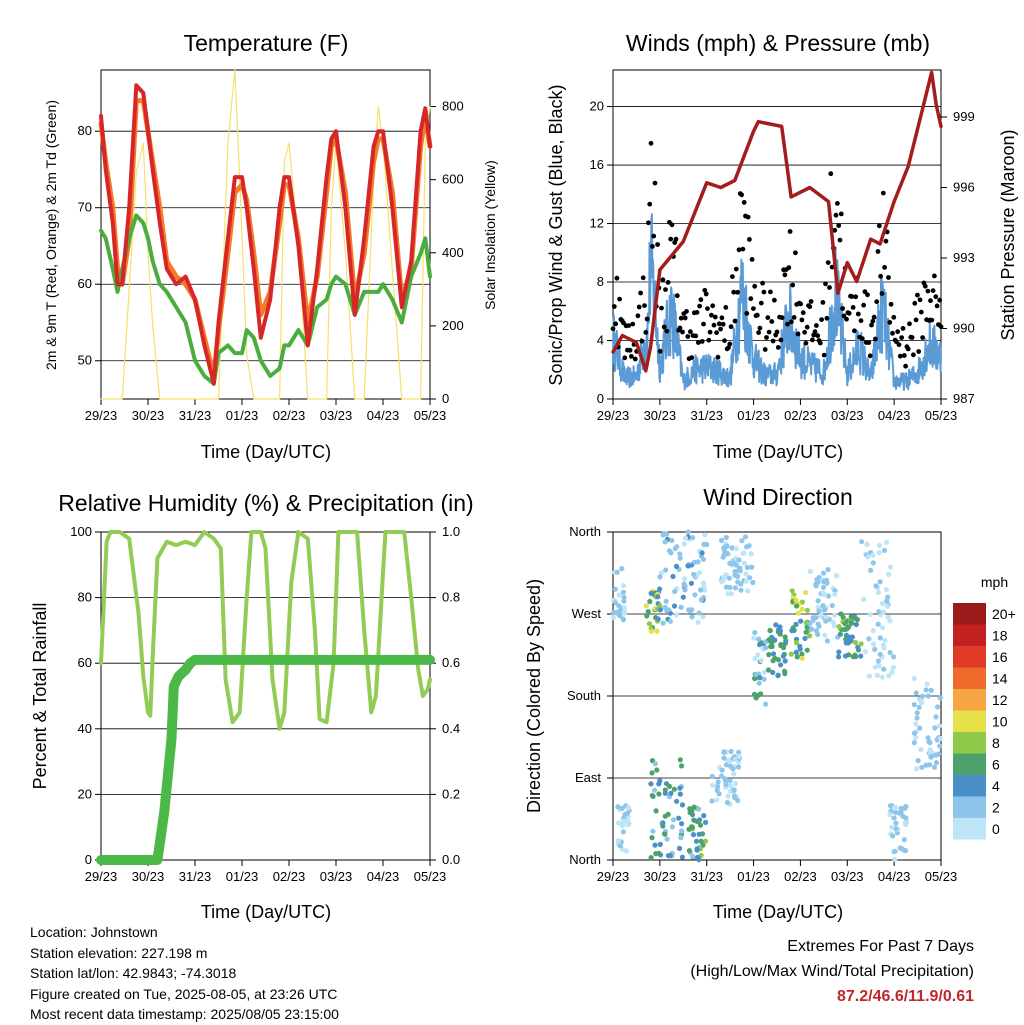 The width and height of the screenshot is (1024, 1025). Describe the element at coordinates (383, 415) in the screenshot. I see `temperature-xtick-label: 04/23` at that location.